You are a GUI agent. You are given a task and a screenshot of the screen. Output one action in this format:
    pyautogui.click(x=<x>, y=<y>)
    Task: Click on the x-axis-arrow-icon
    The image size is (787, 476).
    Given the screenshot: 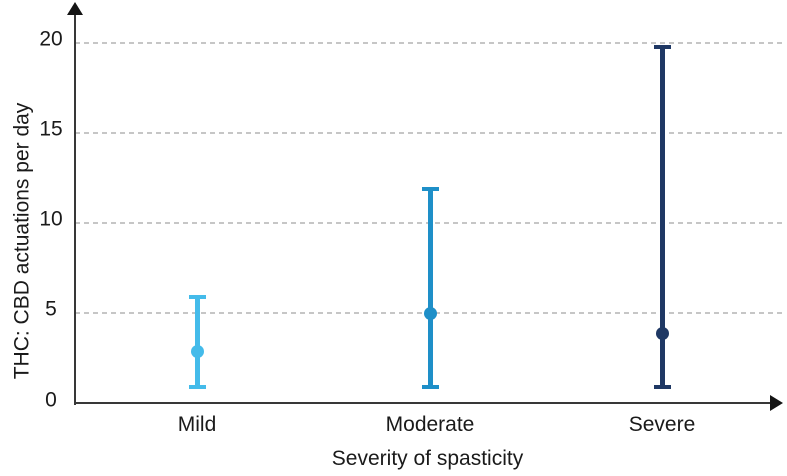 What is the action you would take?
    pyautogui.click(x=776, y=403)
    